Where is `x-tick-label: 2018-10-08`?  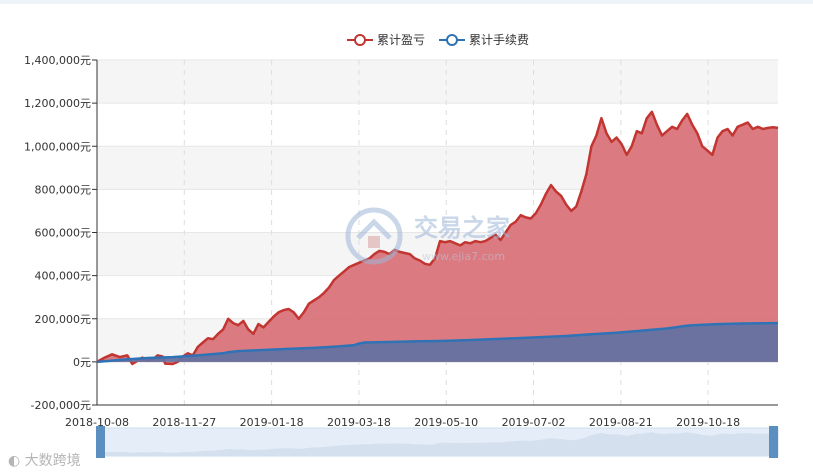 x-tick-label: 2018-10-08 is located at coordinates (97, 422).